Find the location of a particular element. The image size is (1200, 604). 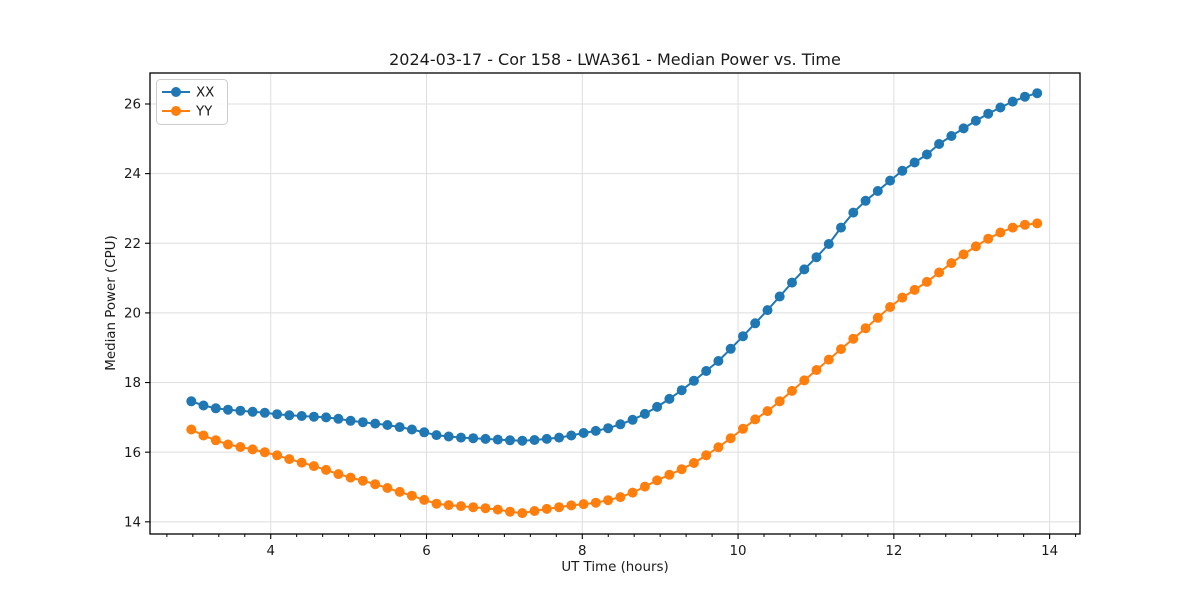

x-tick-label: 10 is located at coordinates (738, 551).